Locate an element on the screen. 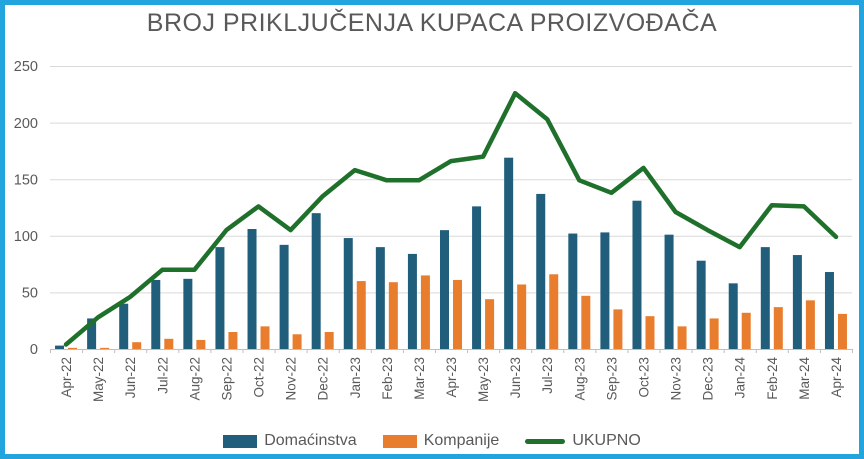  x-tick-label-Aug-23: Aug-23 is located at coordinates (579, 379).